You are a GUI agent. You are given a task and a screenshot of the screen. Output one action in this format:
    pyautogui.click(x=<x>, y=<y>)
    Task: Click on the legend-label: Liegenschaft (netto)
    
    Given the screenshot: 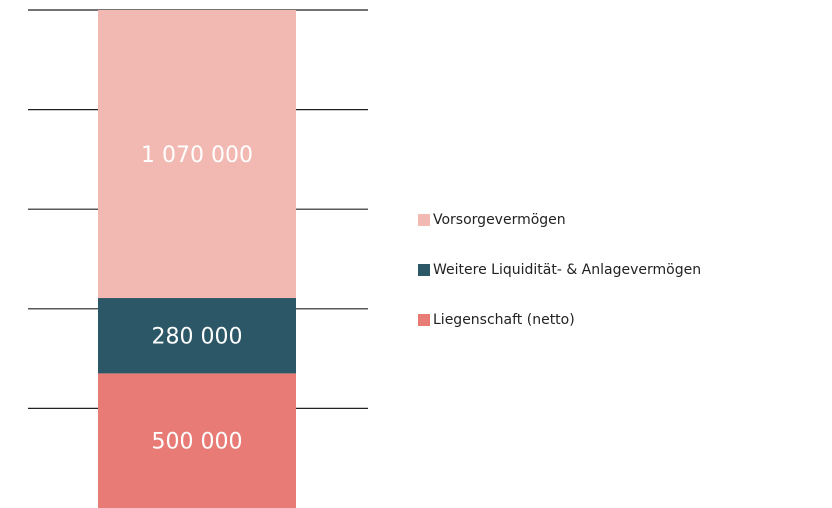 What is the action you would take?
    pyautogui.click(x=504, y=320)
    